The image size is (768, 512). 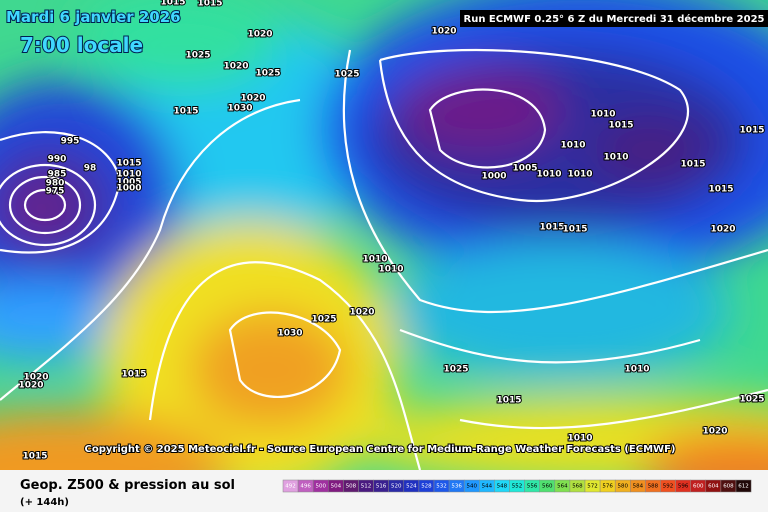 I want to click on colorbar-label: 556, so click(x=532, y=487).